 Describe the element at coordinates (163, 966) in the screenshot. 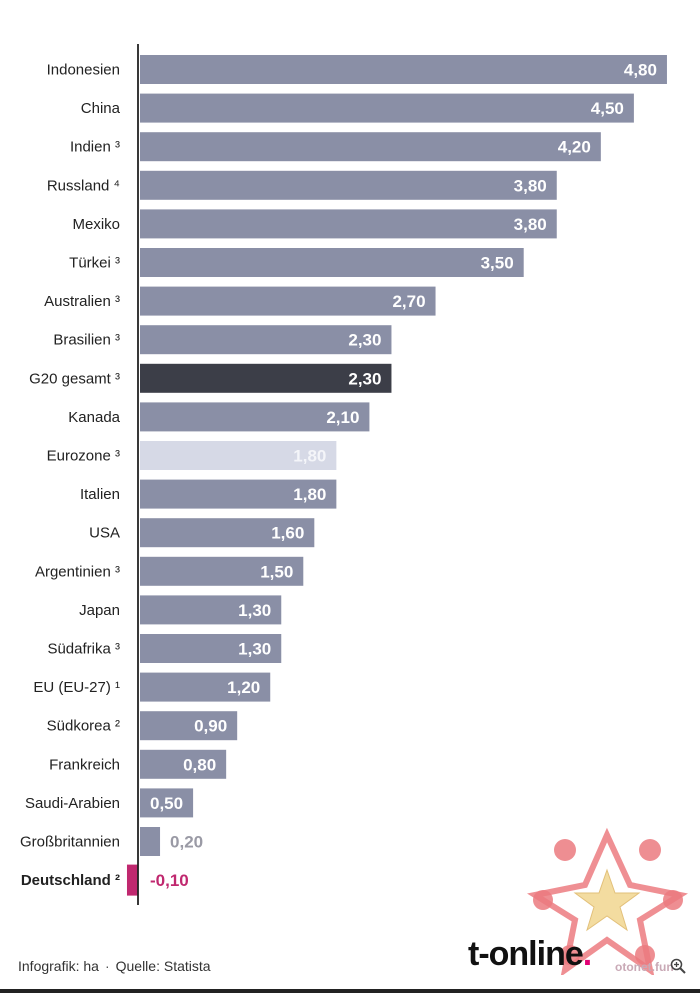

I see `source-text: Quelle: Statista` at that location.